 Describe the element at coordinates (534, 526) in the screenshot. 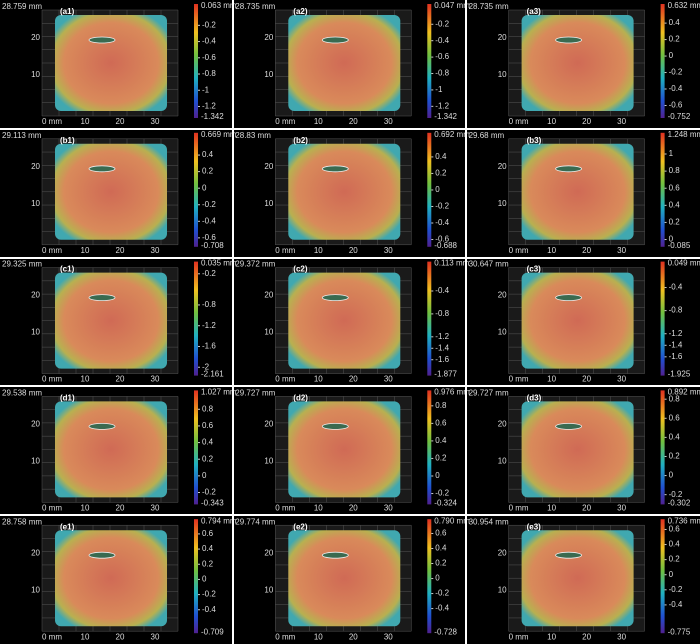

I see `panel-label: (e3)` at that location.